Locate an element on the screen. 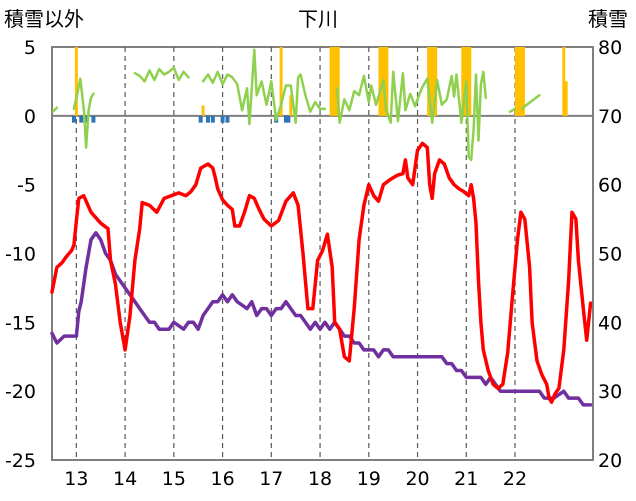  x-tick-label: 14 is located at coordinates (125, 479).